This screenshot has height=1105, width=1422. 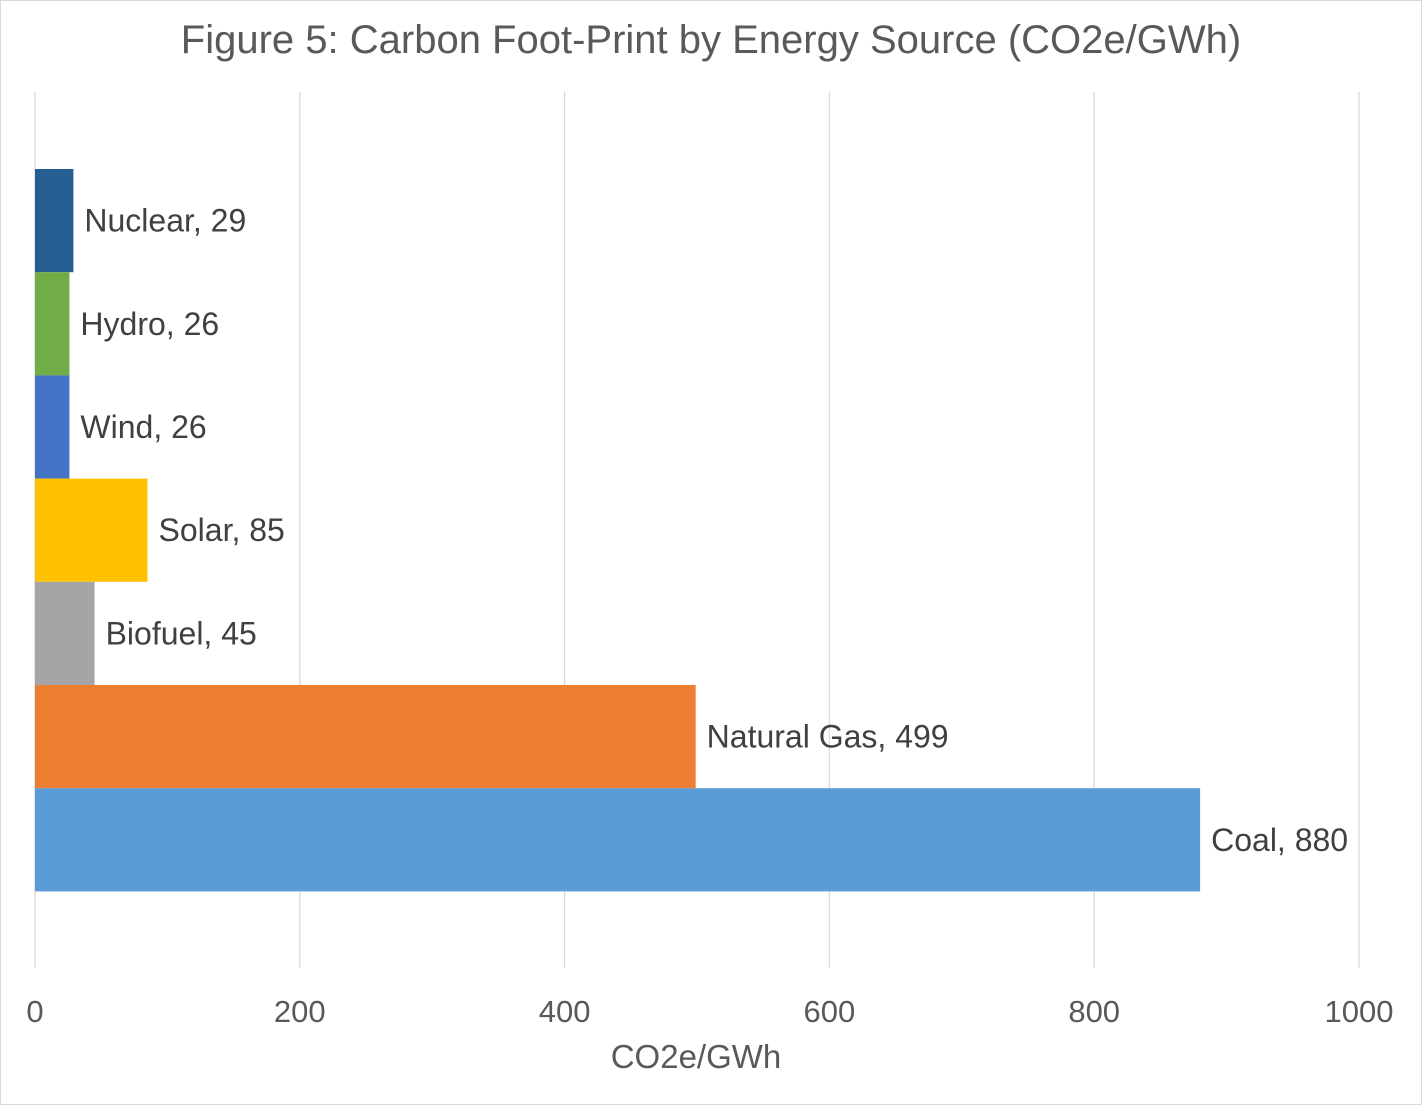 What do you see at coordinates (565, 1011) in the screenshot?
I see `x-tick-label: 400` at bounding box center [565, 1011].